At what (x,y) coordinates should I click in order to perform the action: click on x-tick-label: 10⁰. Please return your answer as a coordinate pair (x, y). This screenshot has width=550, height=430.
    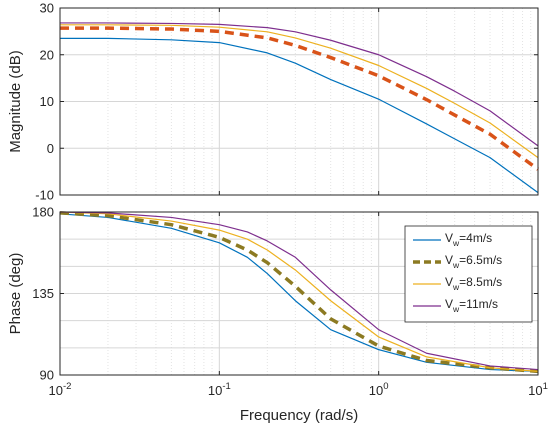
    Looking at the image, I should click on (379, 389).